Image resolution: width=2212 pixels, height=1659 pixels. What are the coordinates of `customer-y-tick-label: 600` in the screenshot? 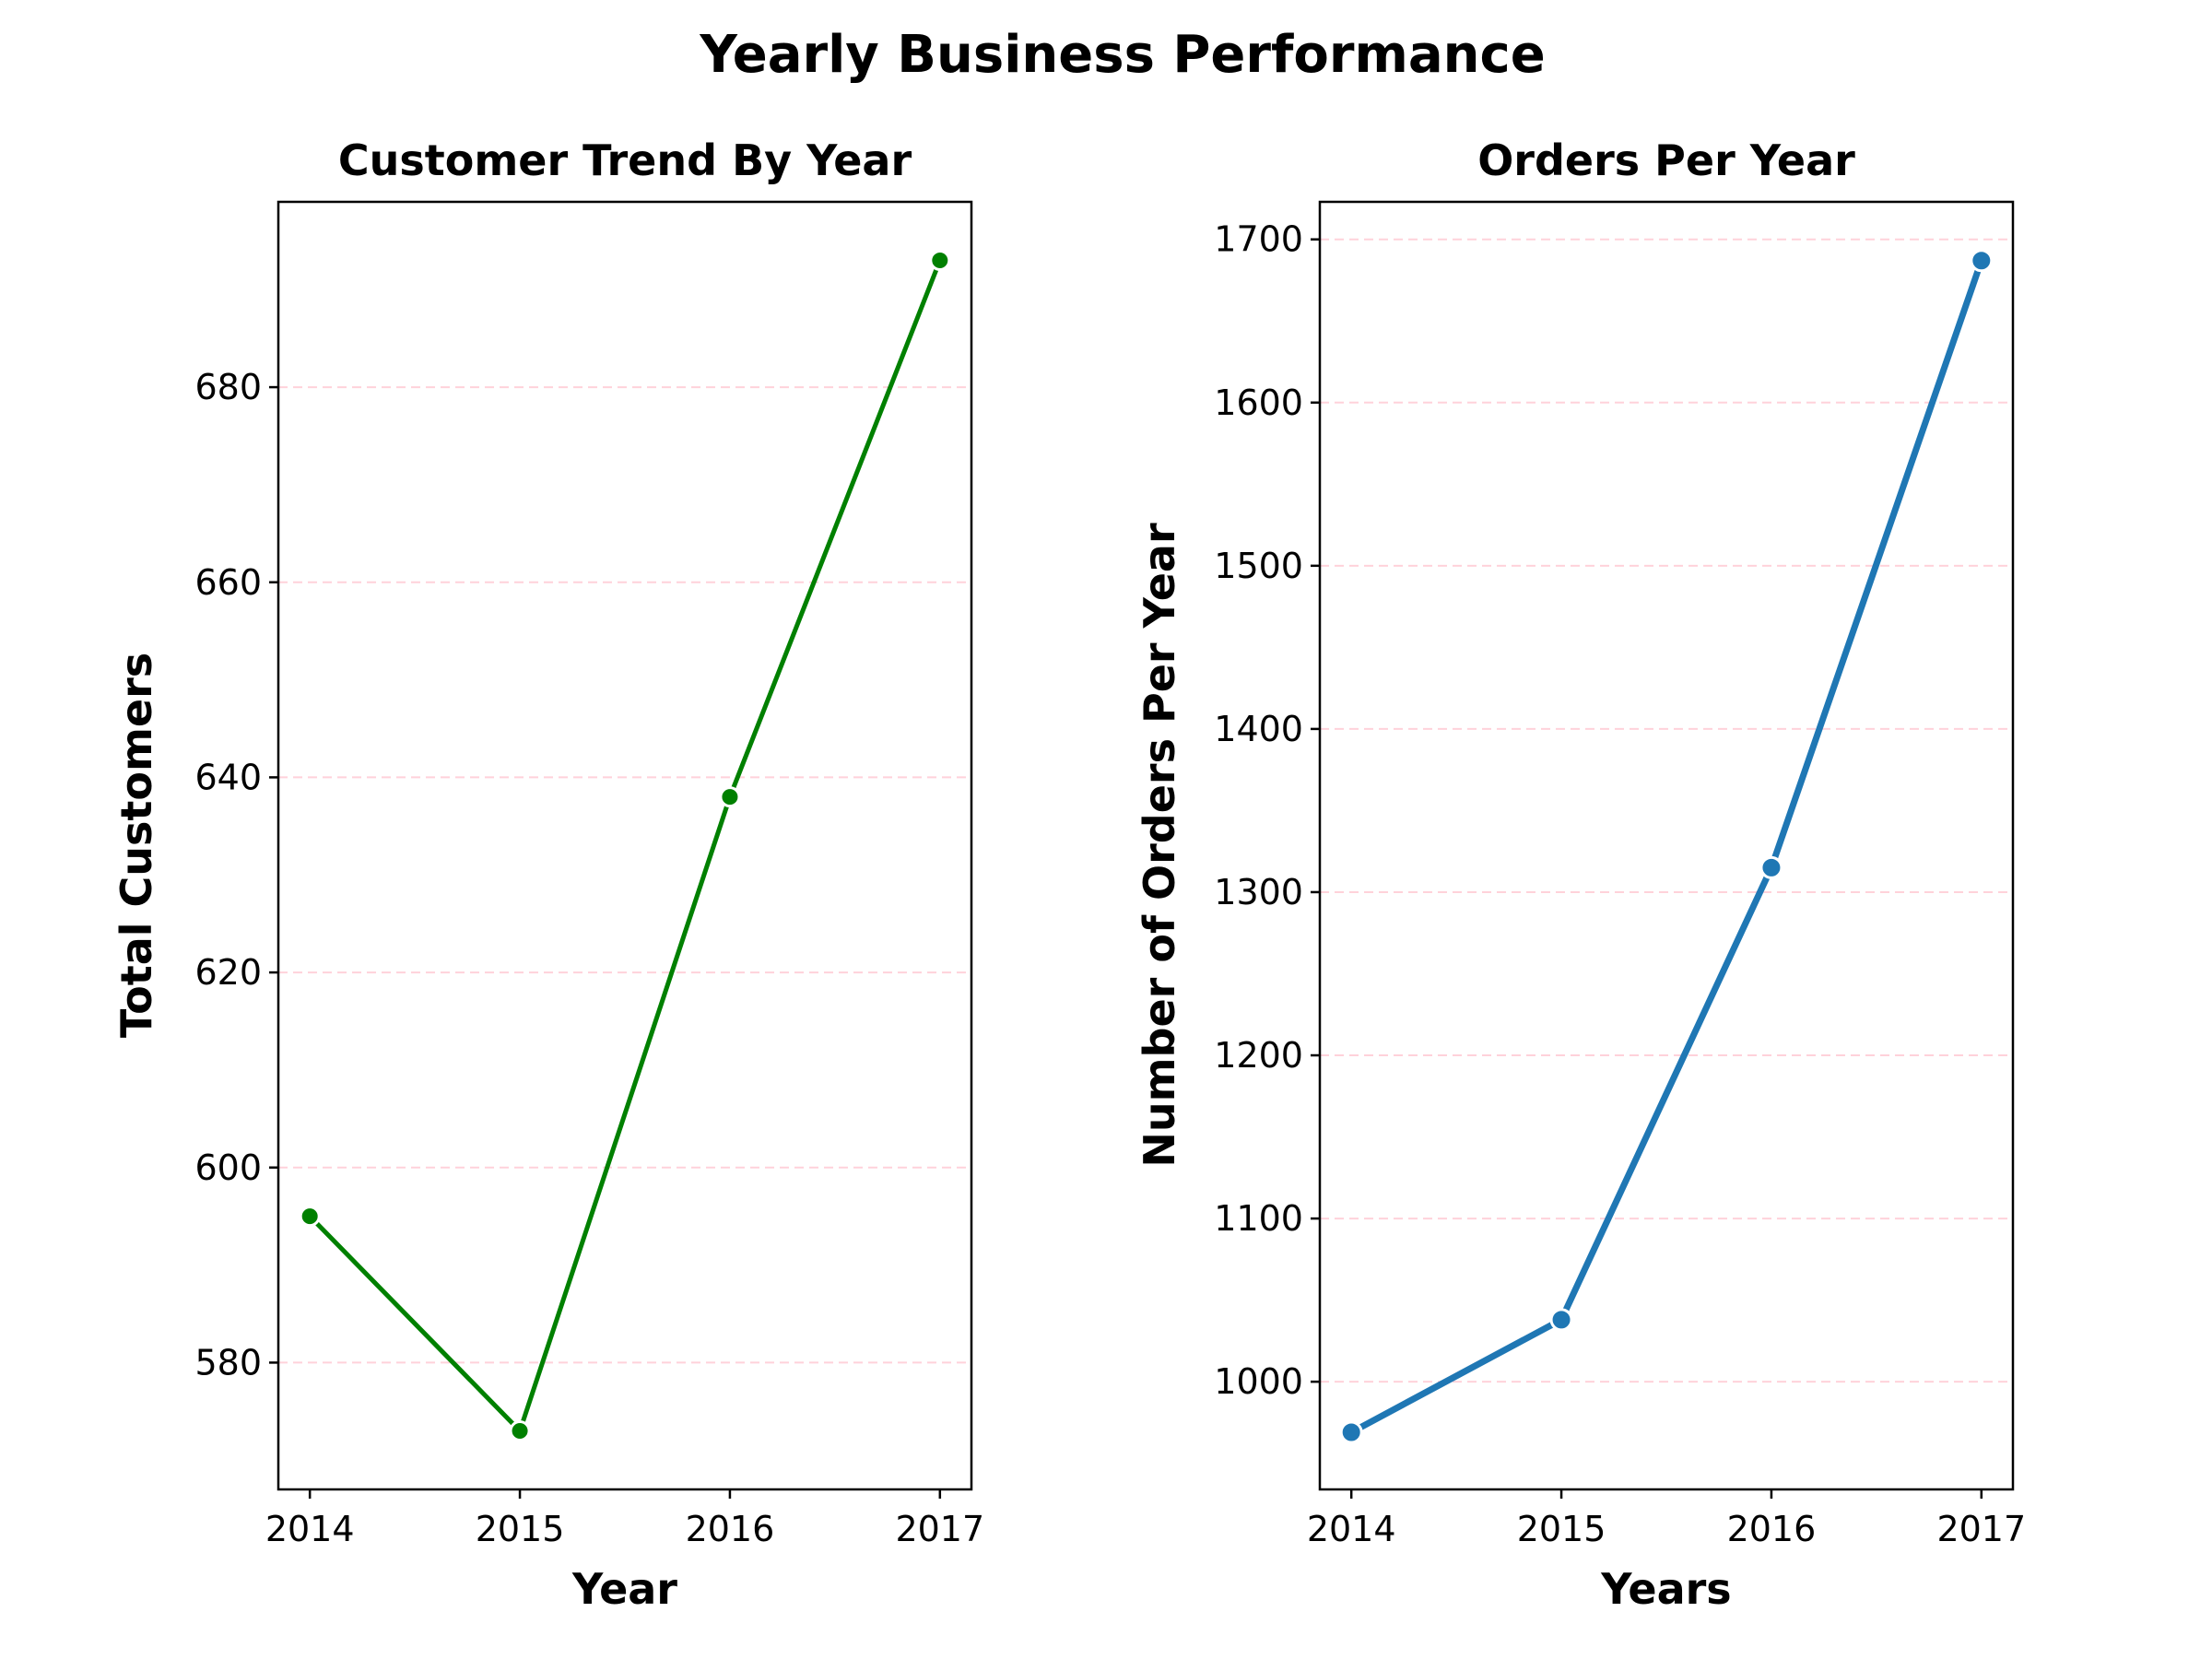 It's located at (228, 1167).